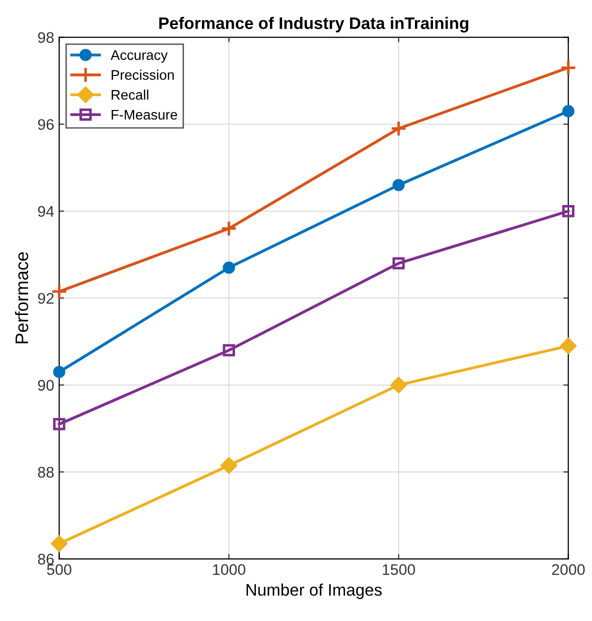 This screenshot has height=621, width=592. Describe the element at coordinates (399, 569) in the screenshot. I see `x-tick-label: 1500` at that location.